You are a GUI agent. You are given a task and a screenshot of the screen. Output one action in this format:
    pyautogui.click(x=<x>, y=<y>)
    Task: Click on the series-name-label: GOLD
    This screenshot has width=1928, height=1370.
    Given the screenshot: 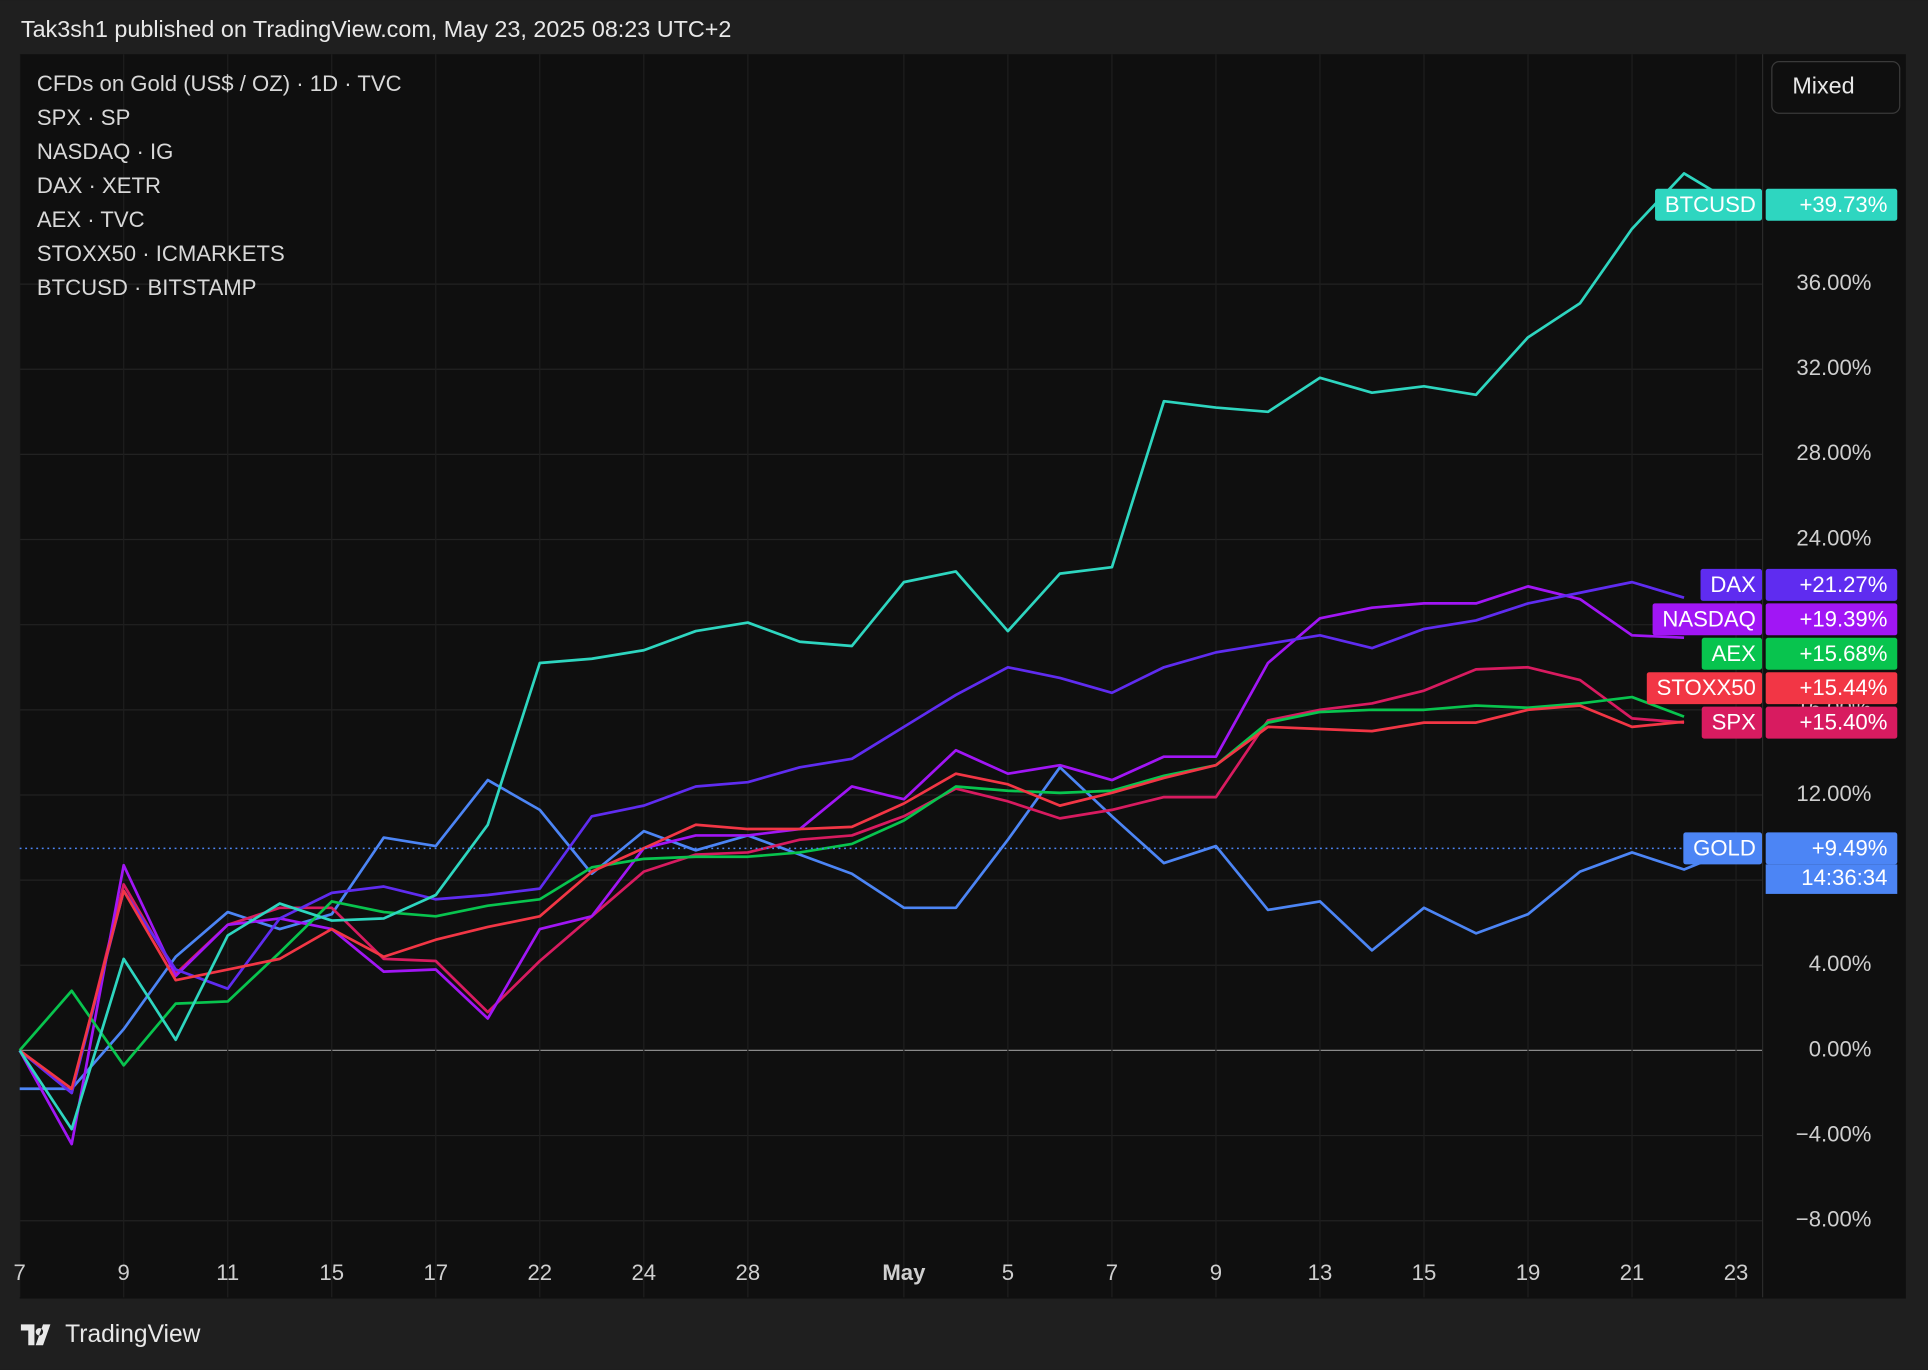 What is the action you would take?
    pyautogui.click(x=1724, y=847)
    